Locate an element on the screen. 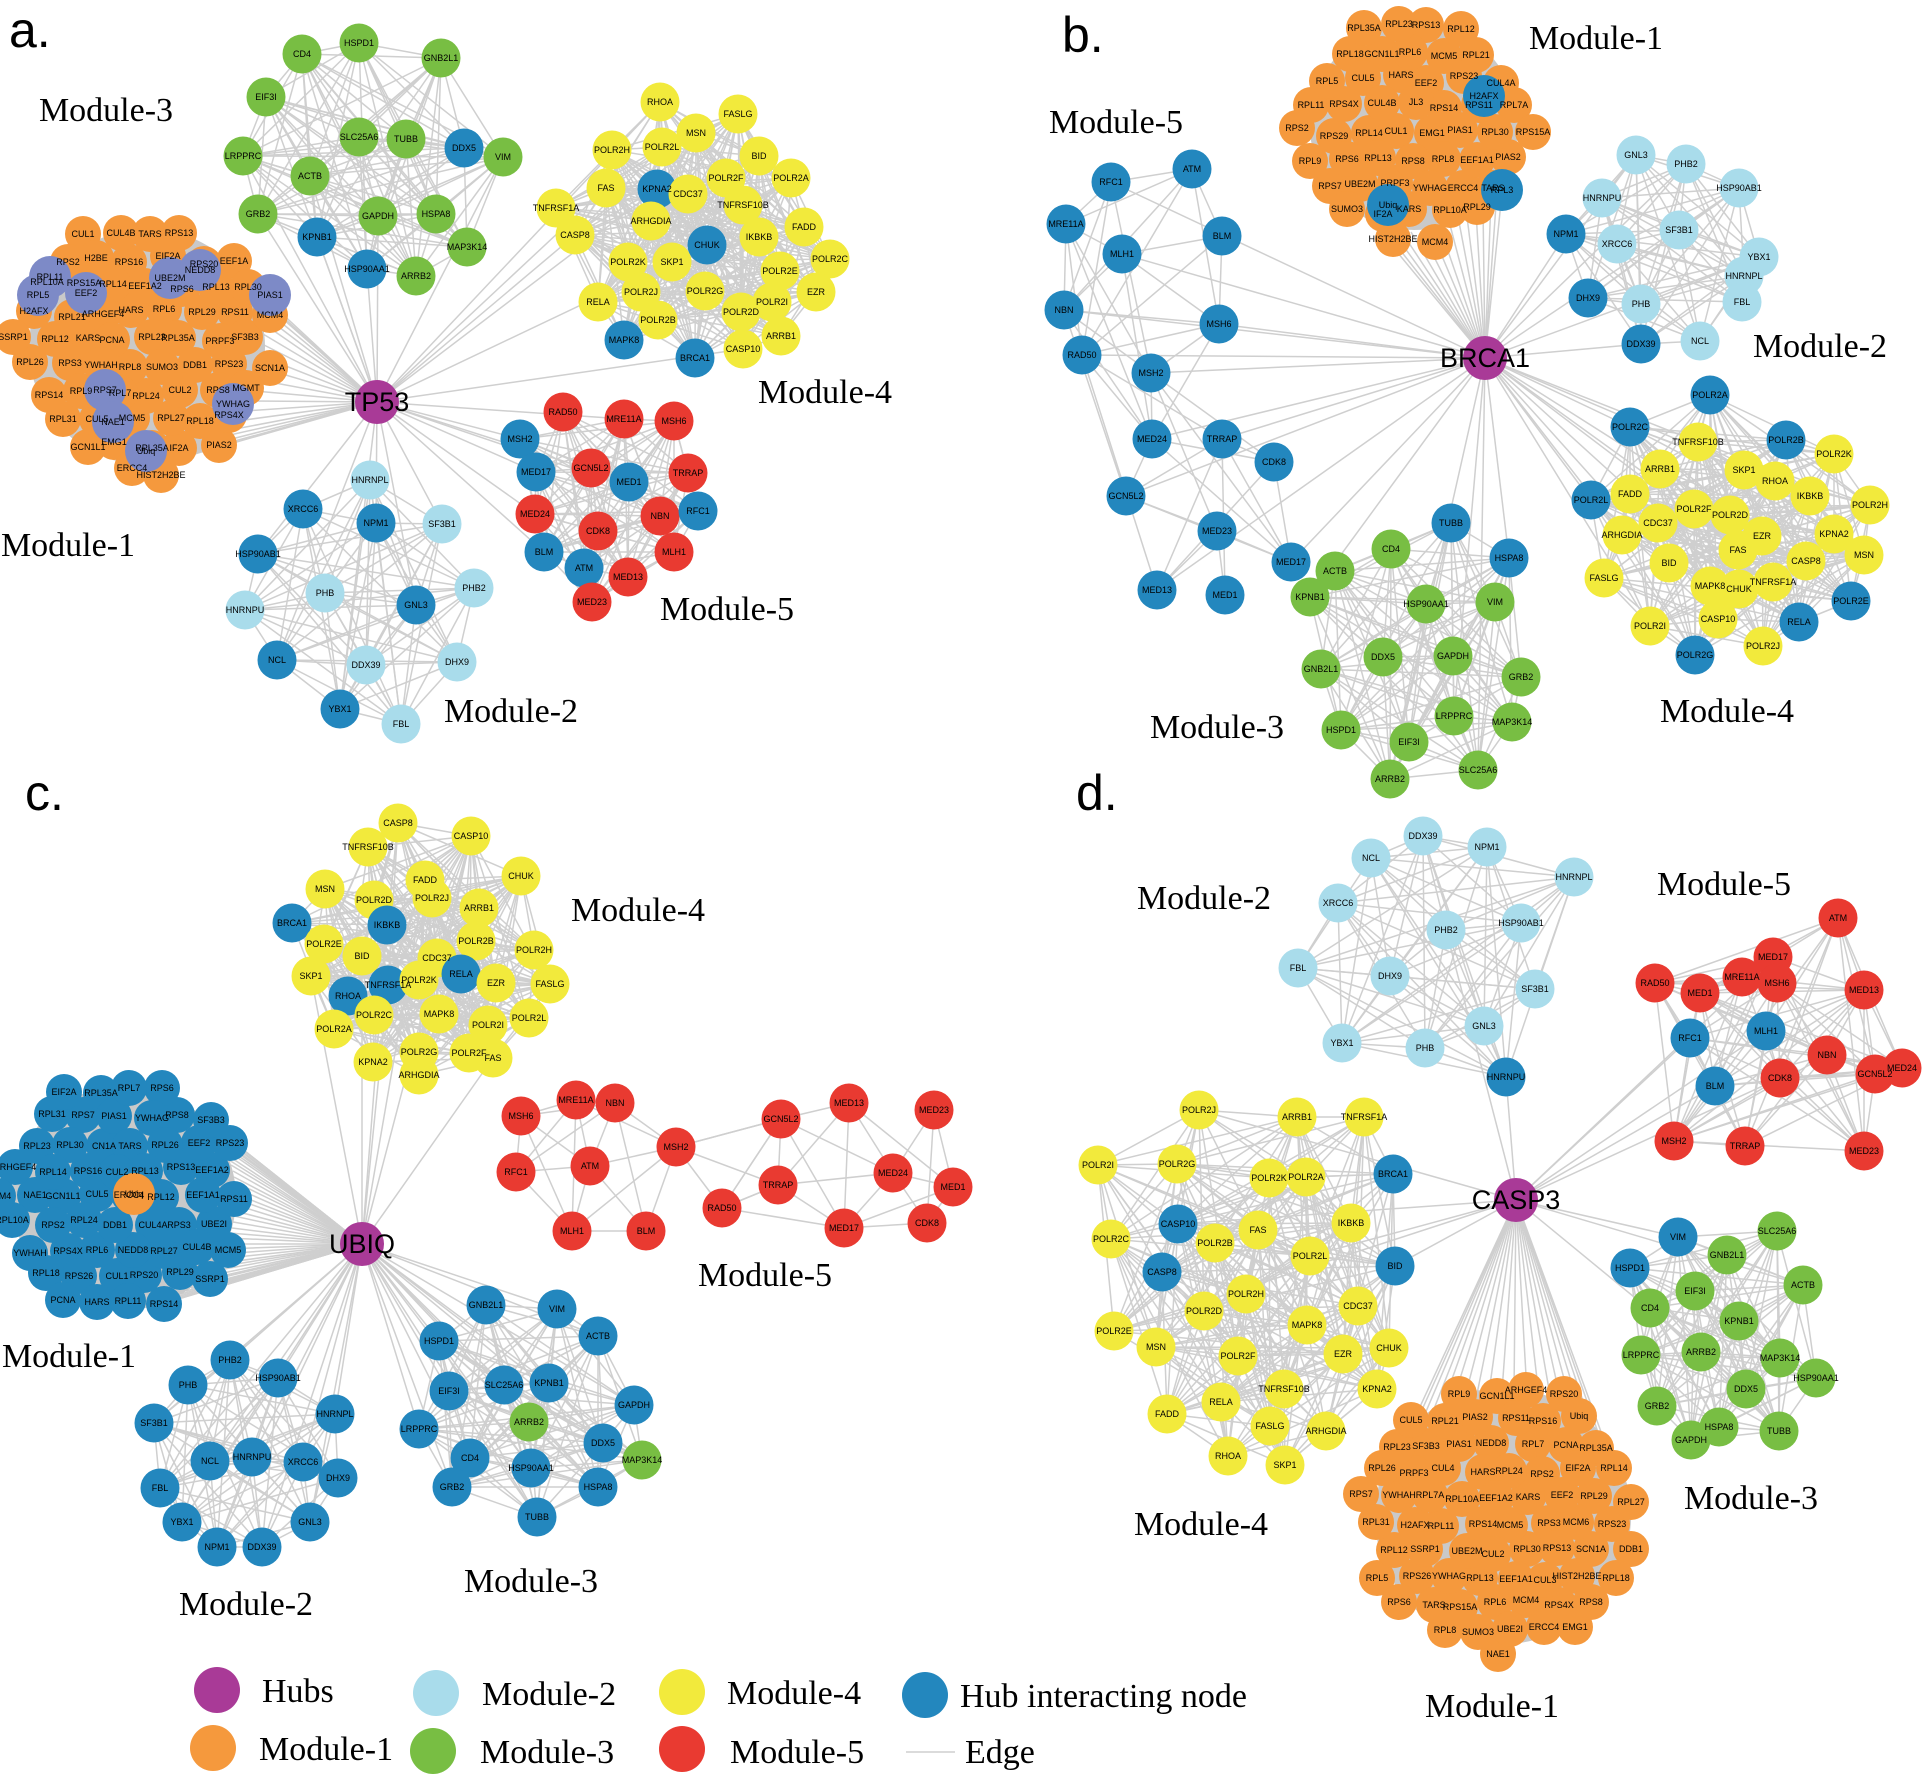  svg-text: HSP90AA1 is located at coordinates (367, 269).